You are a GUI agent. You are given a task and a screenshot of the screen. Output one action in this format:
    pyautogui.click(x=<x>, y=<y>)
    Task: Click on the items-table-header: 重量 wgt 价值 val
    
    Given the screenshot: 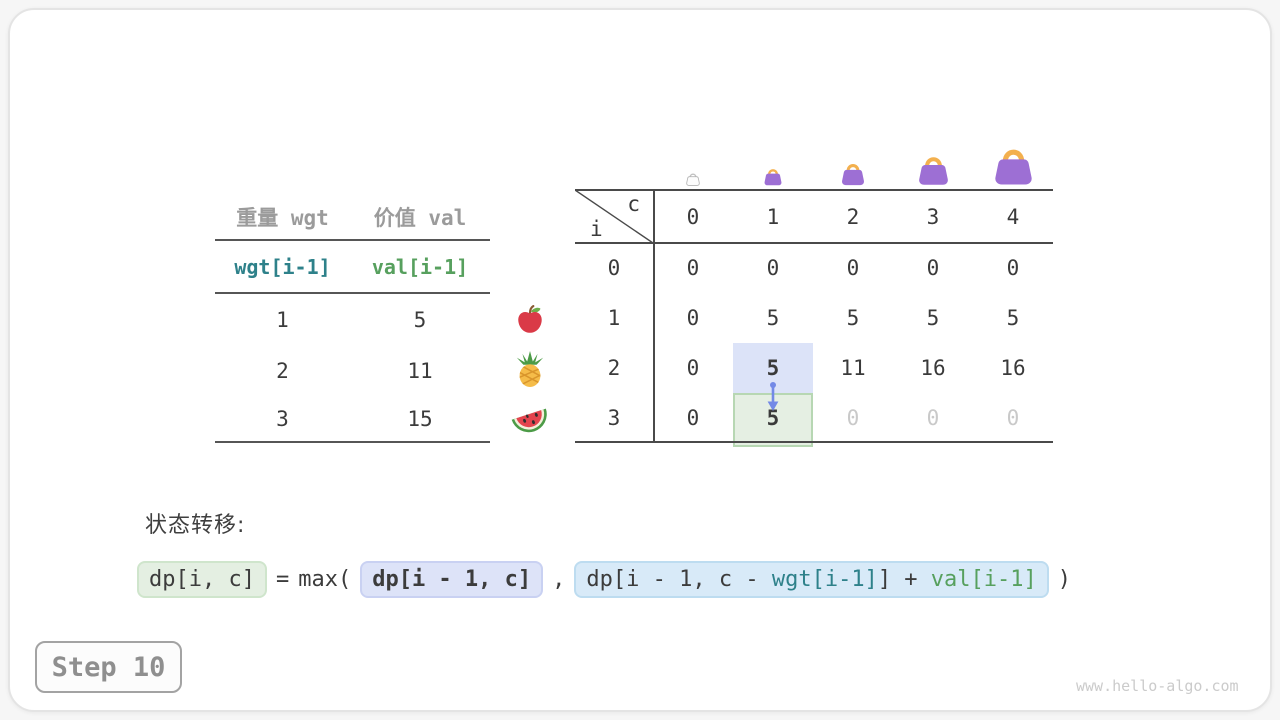 What is the action you would take?
    pyautogui.click(x=352, y=218)
    